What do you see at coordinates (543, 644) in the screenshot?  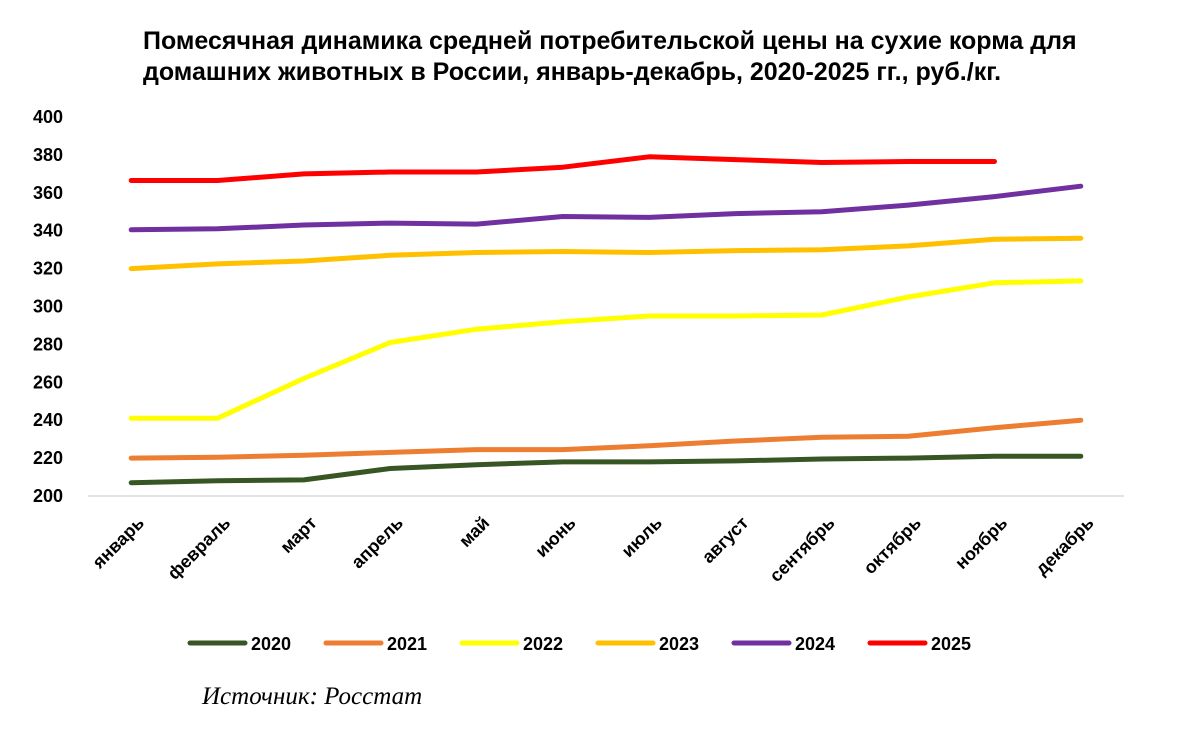 I see `legend-label: 2022` at bounding box center [543, 644].